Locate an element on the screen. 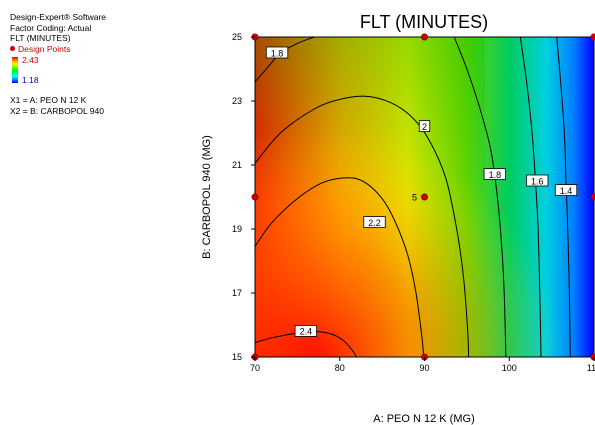  design-point-marker-icon is located at coordinates (12, 48).